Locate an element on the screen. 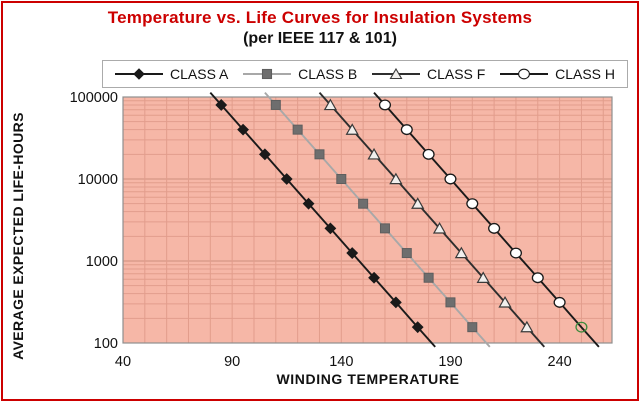  legend-marker-square-icon is located at coordinates (267, 74).